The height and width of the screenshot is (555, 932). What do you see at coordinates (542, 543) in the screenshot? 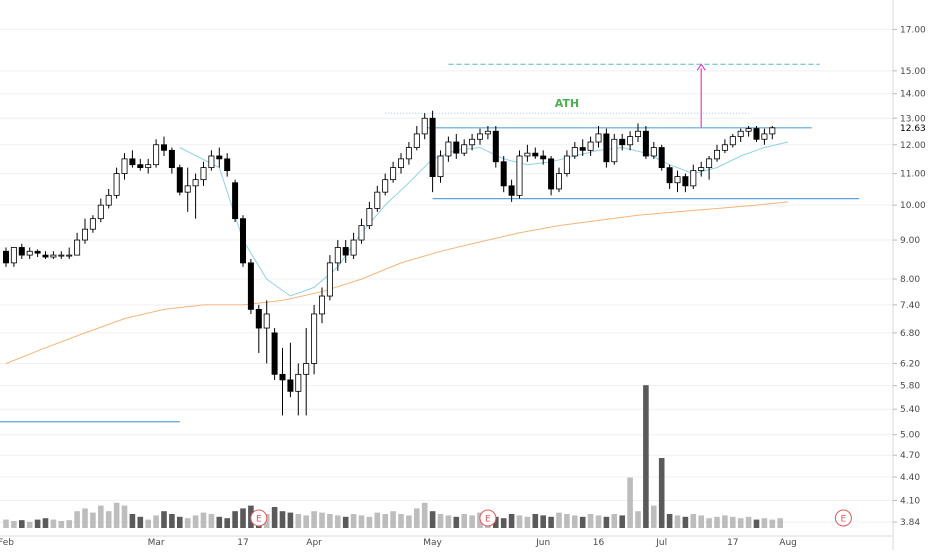
I see `time-tick-label: Jun` at bounding box center [542, 543].